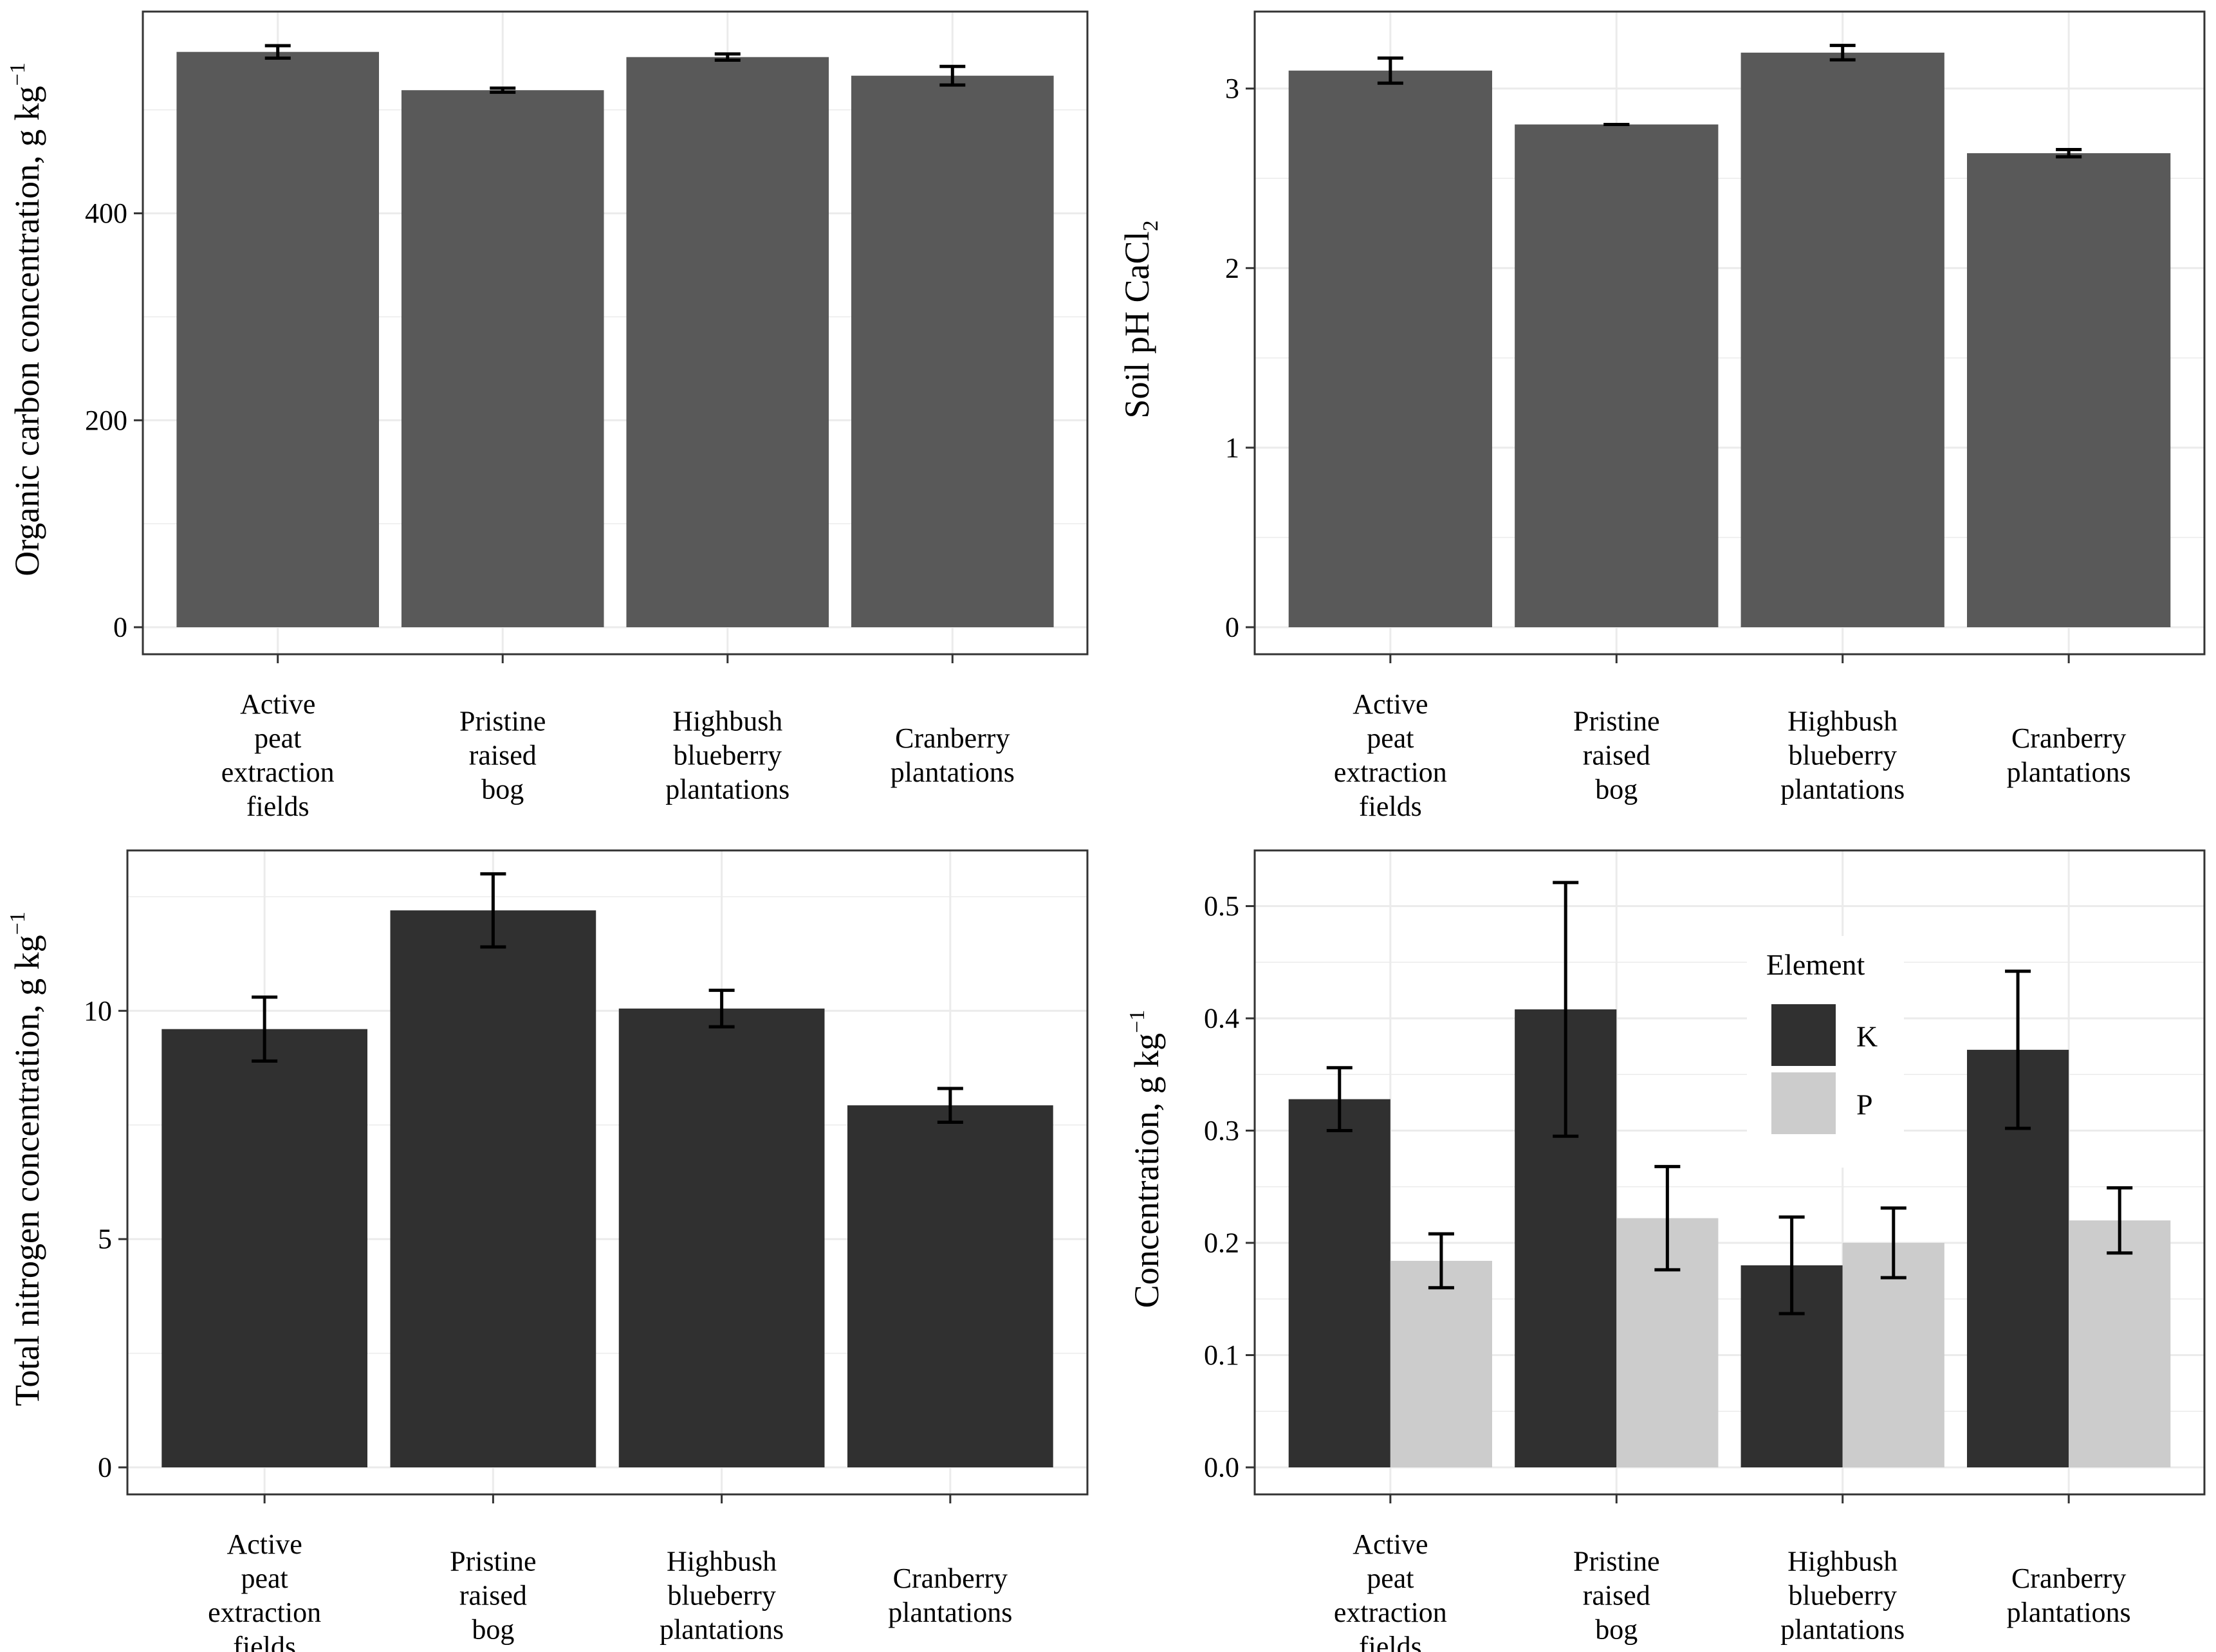 The height and width of the screenshot is (1652, 2216). I want to click on y-axis-title: Soil pH CaCl2, so click(1141, 319).